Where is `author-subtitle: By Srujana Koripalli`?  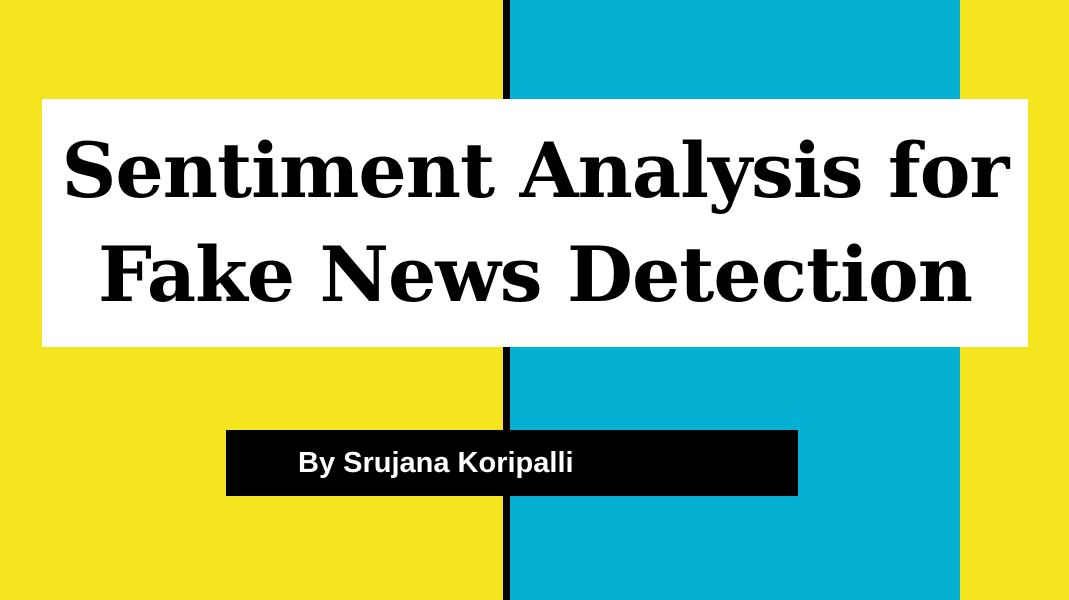
author-subtitle: By Srujana Koripalli is located at coordinates (436, 463).